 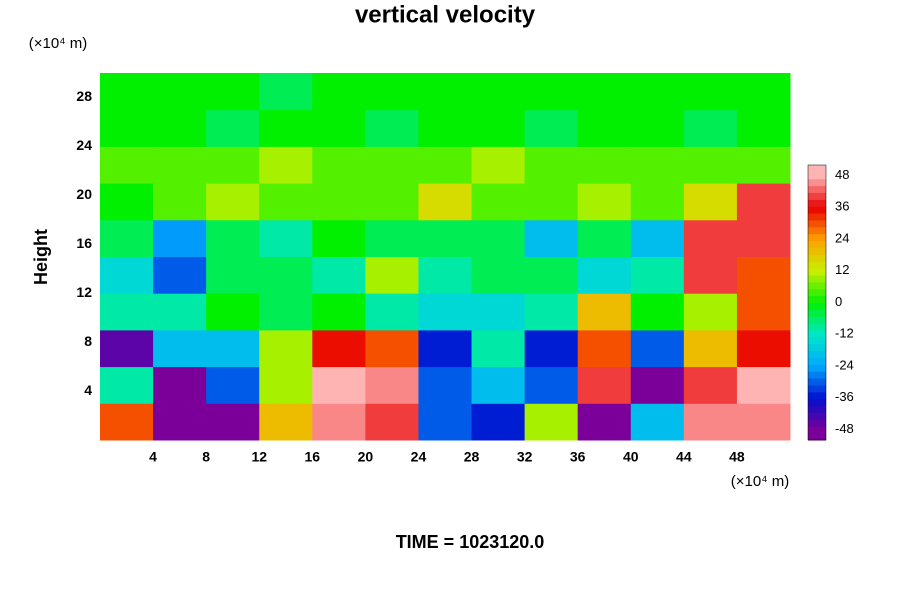 I want to click on y-unit: (×10⁴ m), so click(x=58, y=43).